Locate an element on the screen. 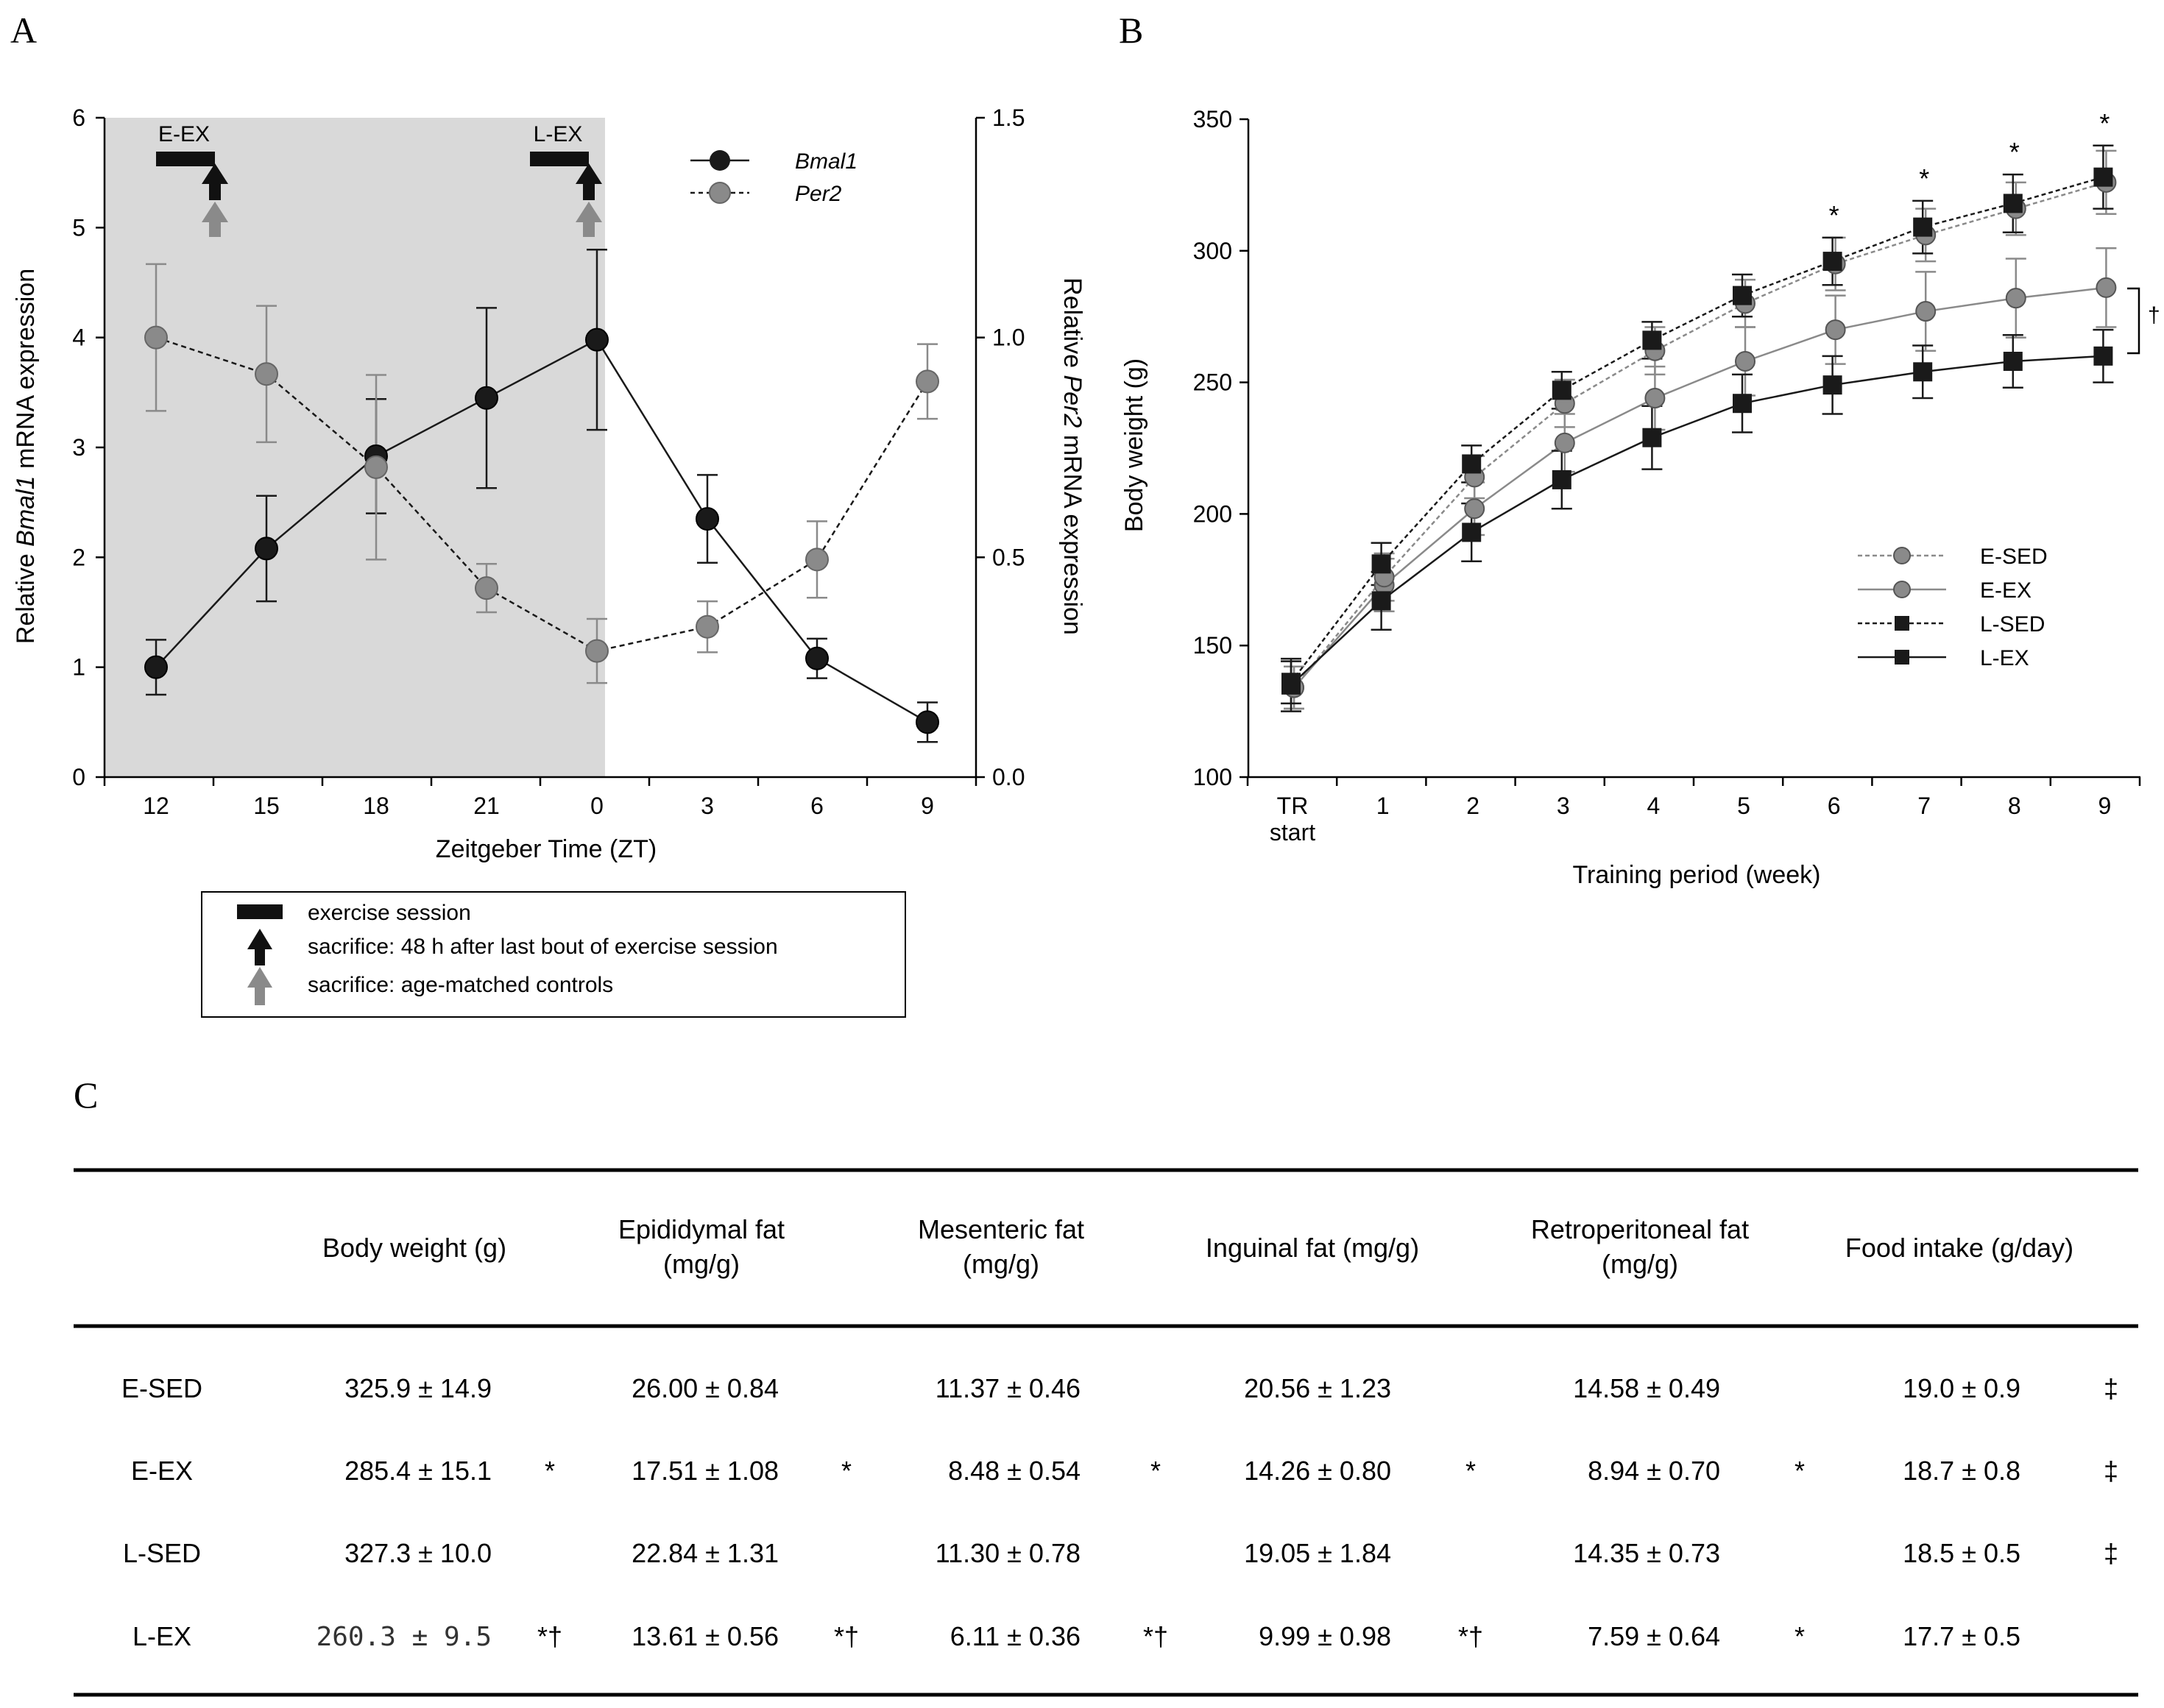 The height and width of the screenshot is (1708, 2164). panel-a-right-tick-label: 1.0 is located at coordinates (1009, 338).